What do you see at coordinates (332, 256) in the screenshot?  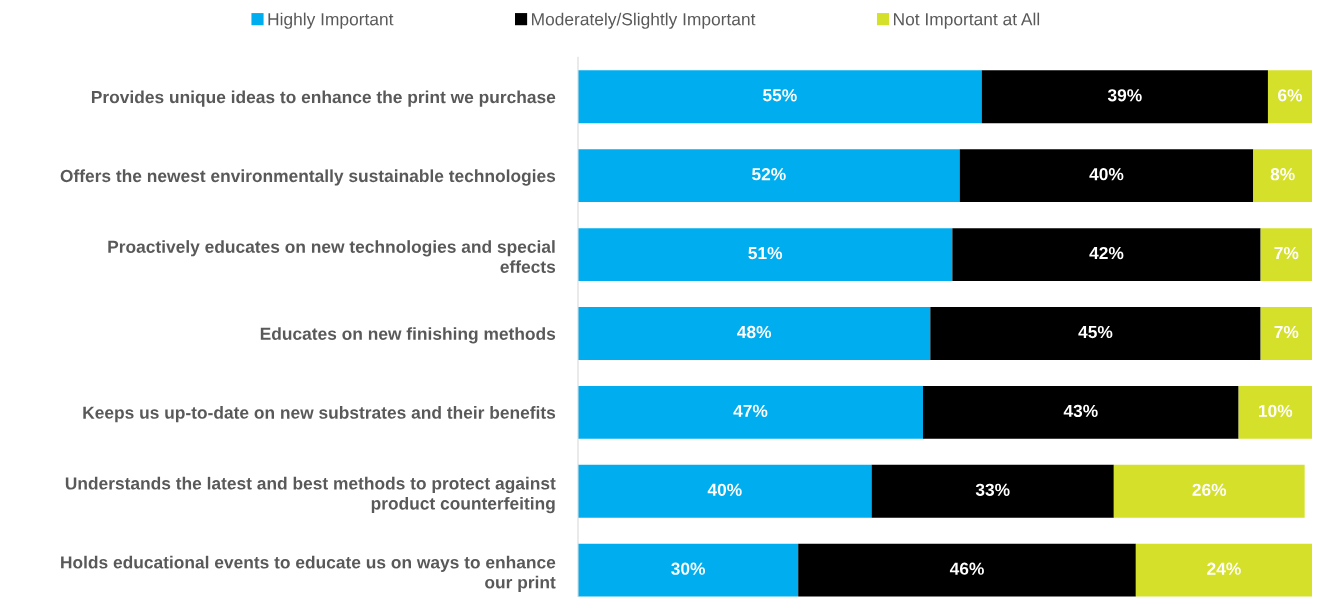 I see `y-tick-label: Proactively educates on new technologies and special effects` at bounding box center [332, 256].